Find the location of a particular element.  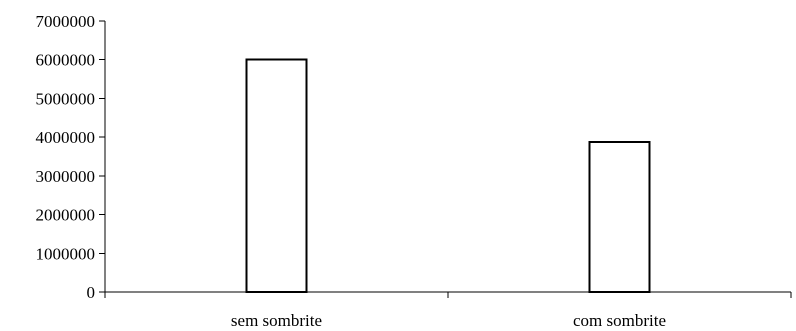

y-tick-label: 5000000 is located at coordinates (66, 98).